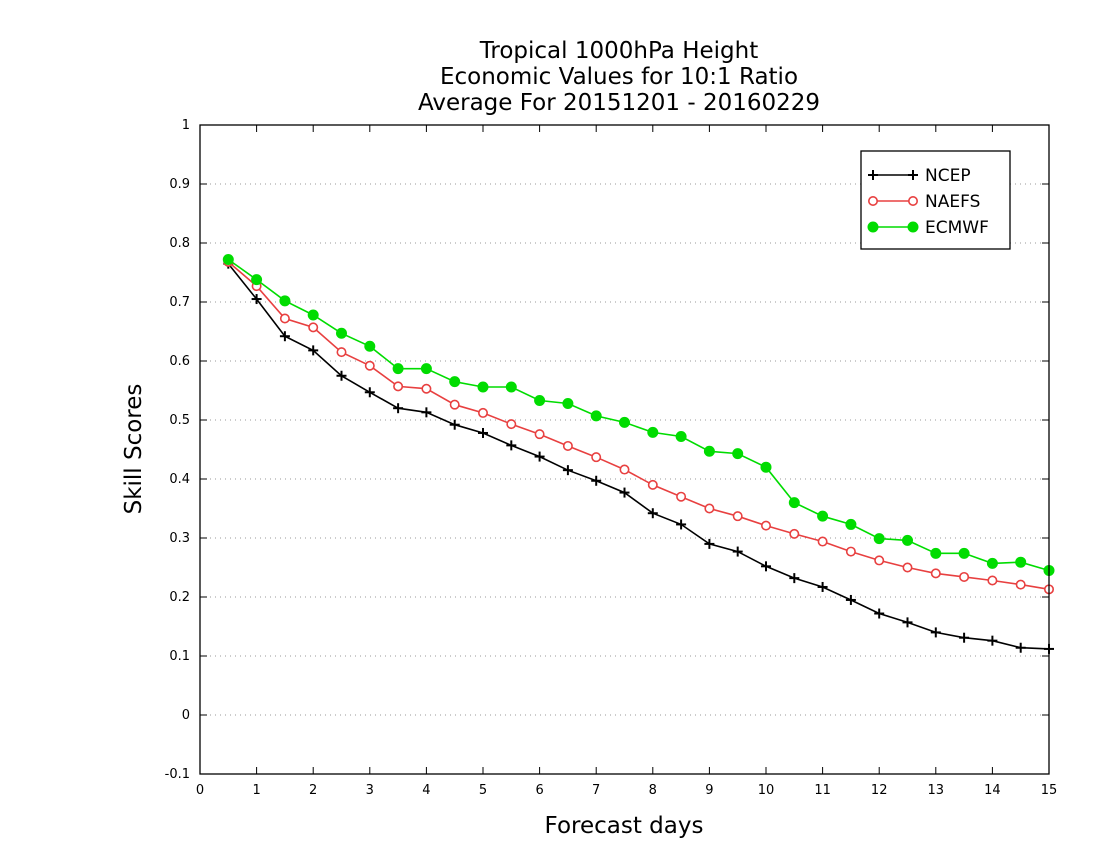  Describe the element at coordinates (709, 790) in the screenshot. I see `x-tick-label: 9` at that location.